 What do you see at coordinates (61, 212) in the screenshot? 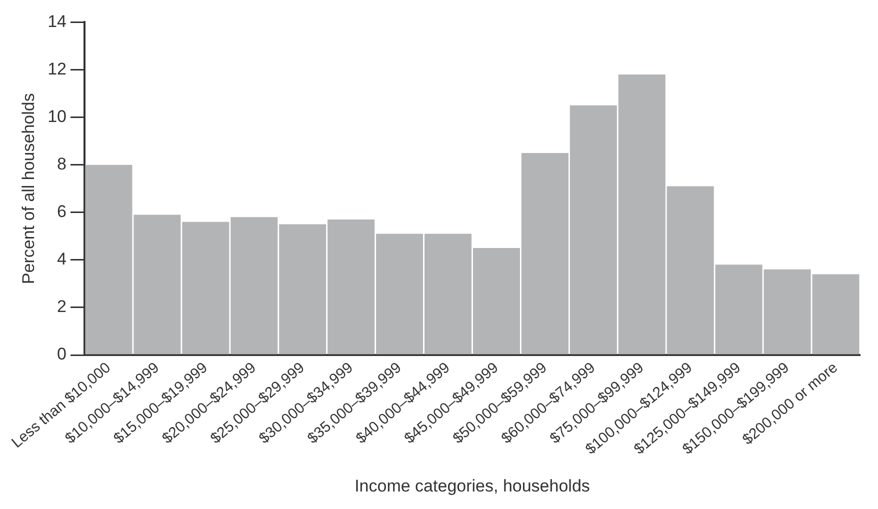
I see `y-tick-label: 6` at bounding box center [61, 212].